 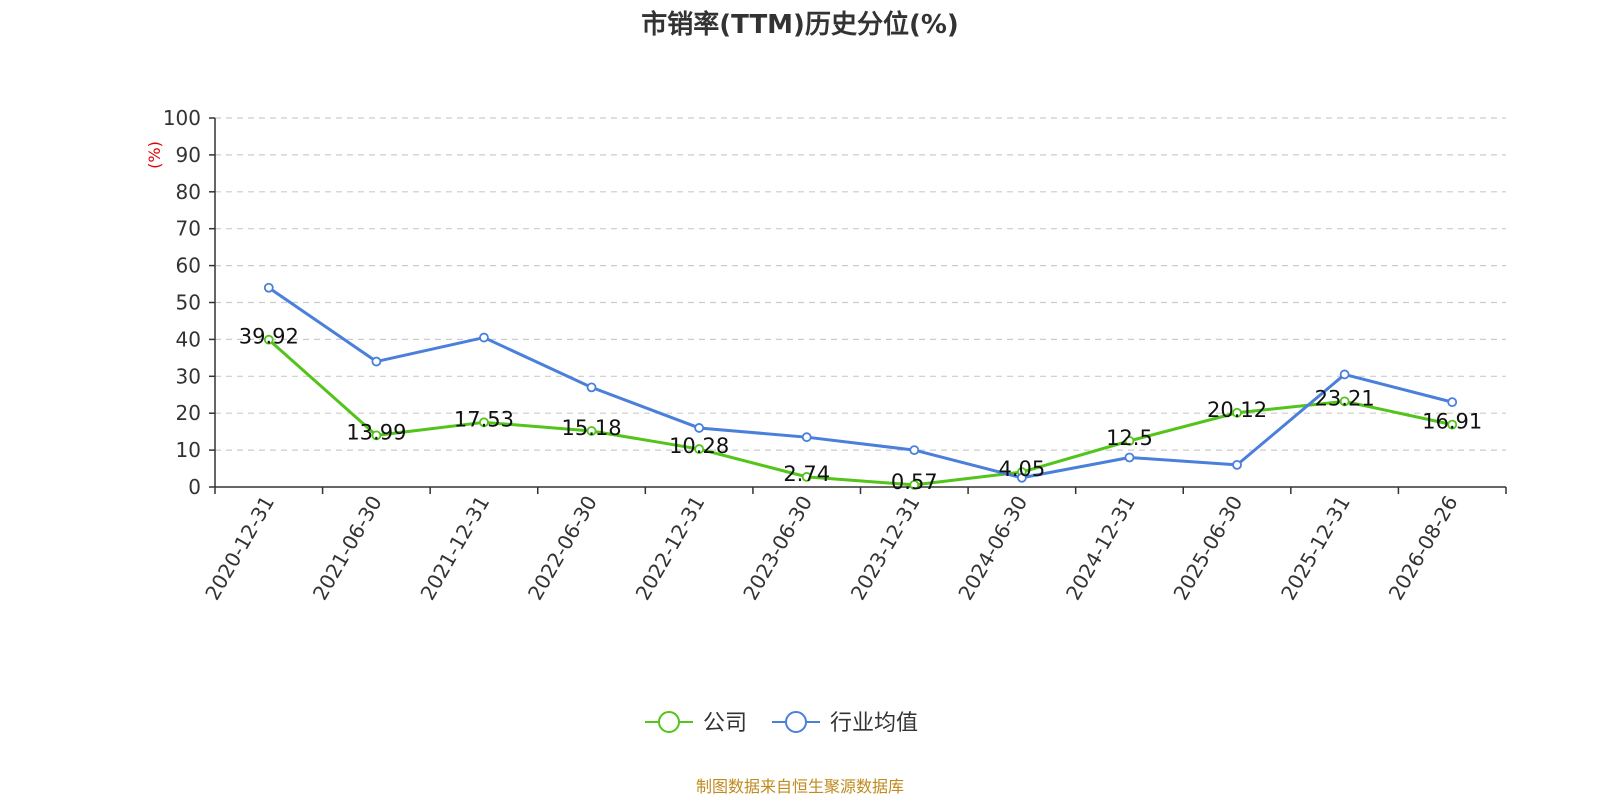 I want to click on legend: 公司 行业均值, so click(x=781, y=723).